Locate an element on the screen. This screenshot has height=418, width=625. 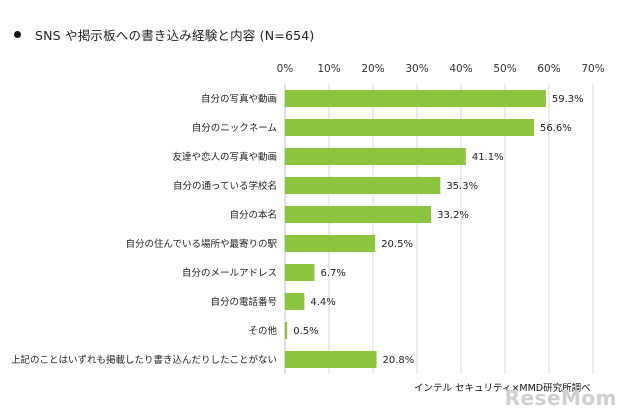
category-label: 自分のメールアドレス is located at coordinates (229, 273).